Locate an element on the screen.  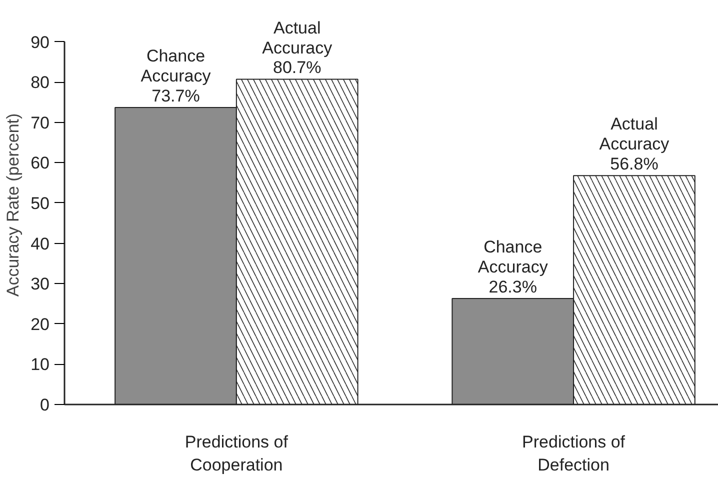
y-tick-label: 50 is located at coordinates (40, 203).